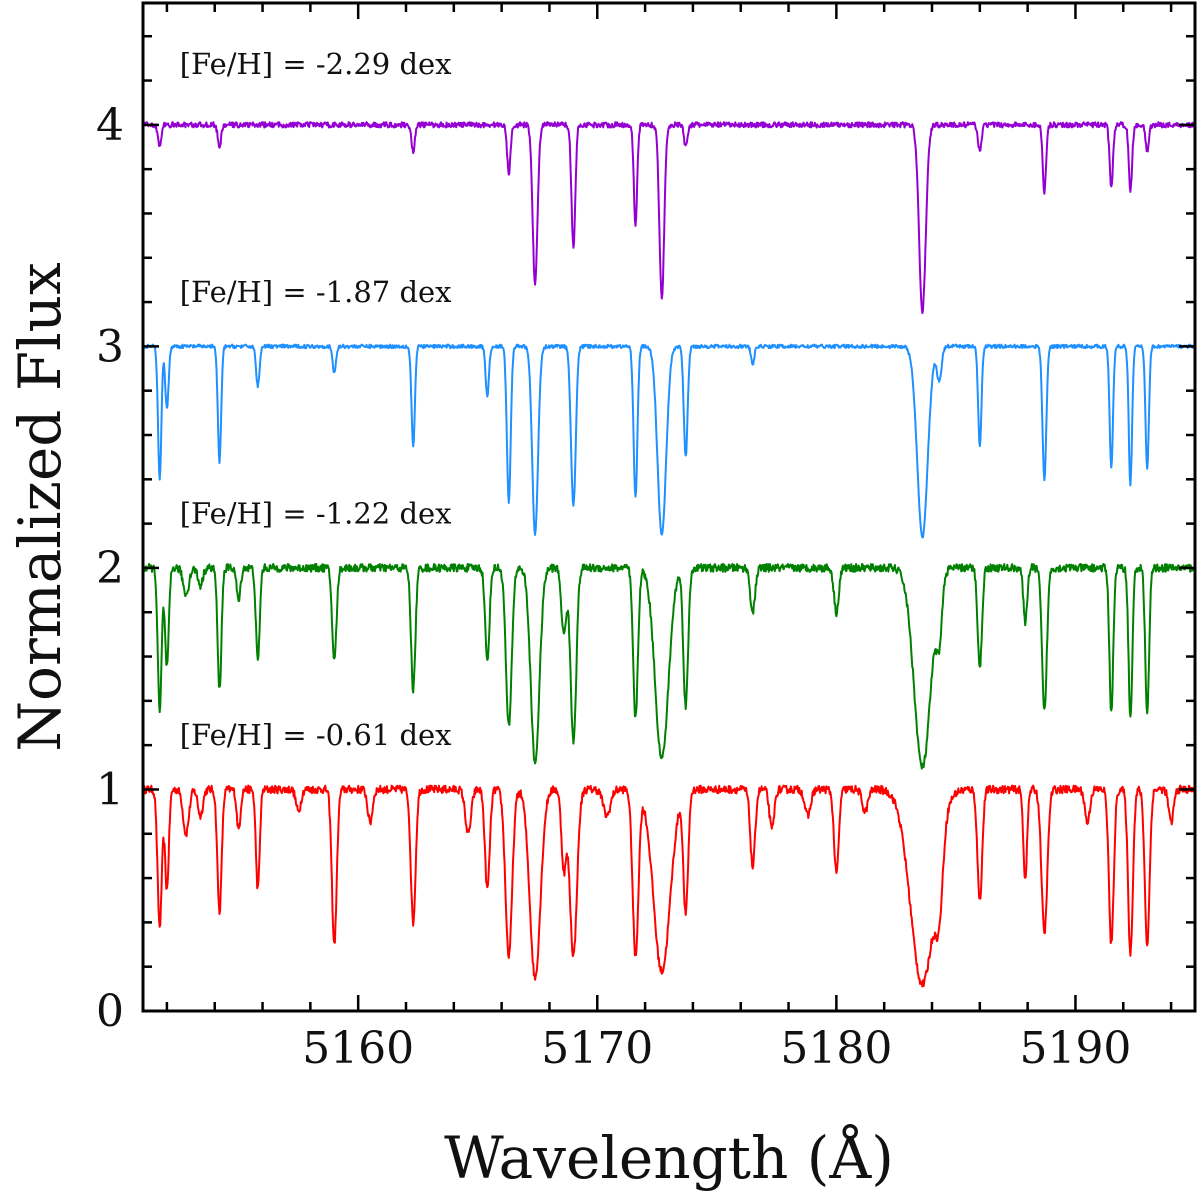 The height and width of the screenshot is (1202, 1200). Describe the element at coordinates (110, 789) in the screenshot. I see `y-tick-label: 1` at that location.